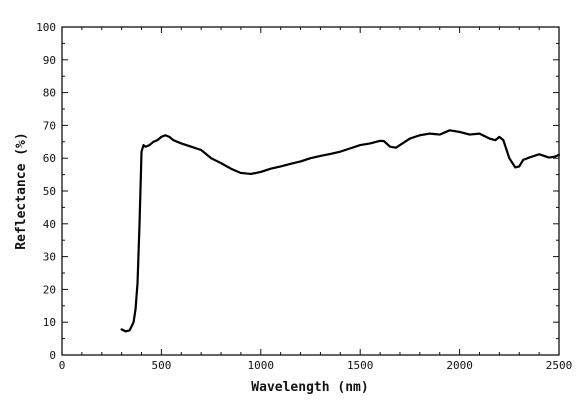  Describe the element at coordinates (49, 60) in the screenshot. I see `y-tick-label: 90` at that location.